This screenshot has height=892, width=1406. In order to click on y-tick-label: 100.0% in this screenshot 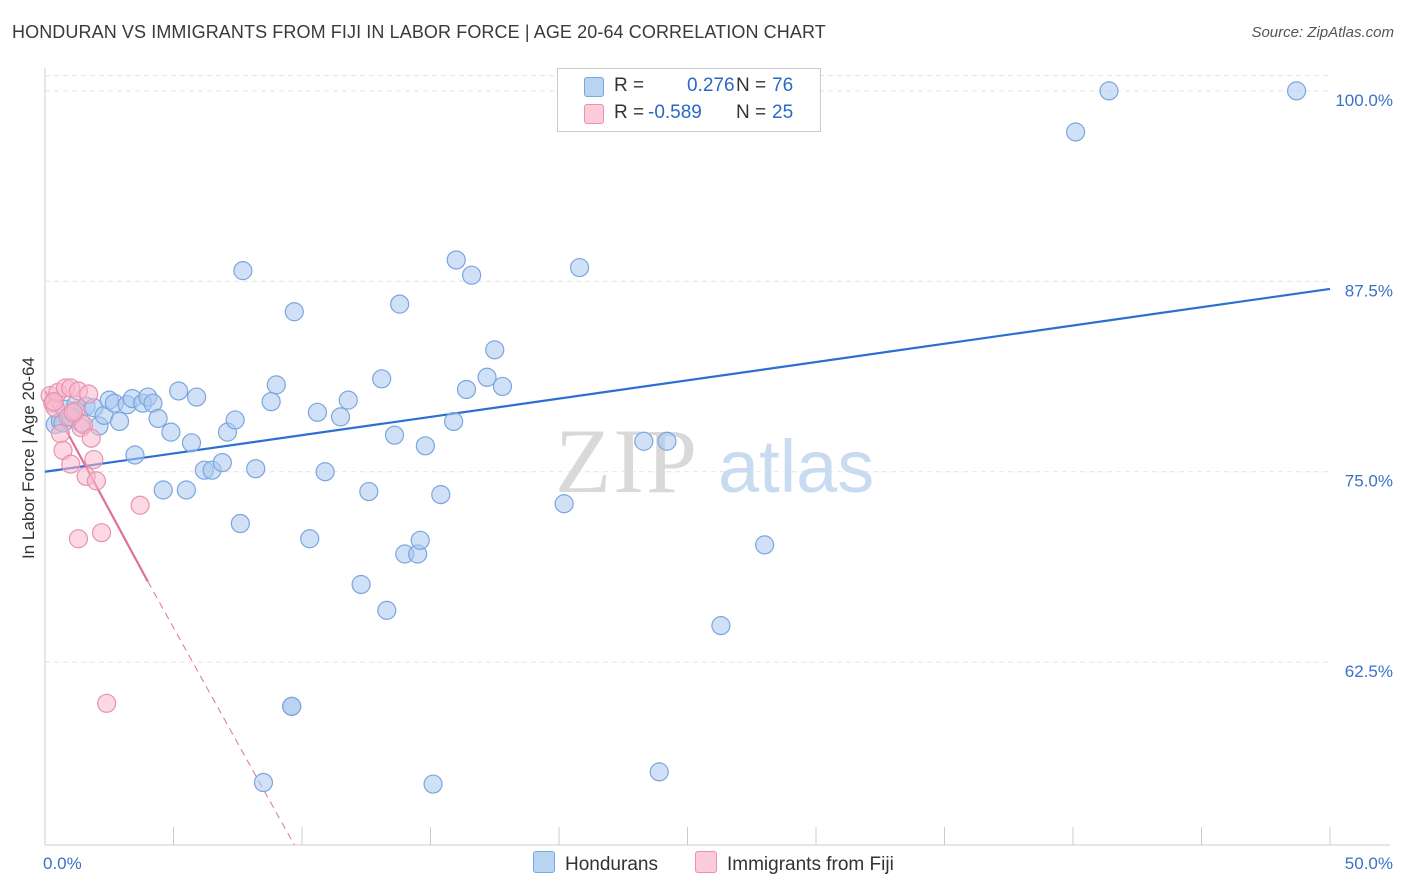, I will do `click(1364, 100)`.